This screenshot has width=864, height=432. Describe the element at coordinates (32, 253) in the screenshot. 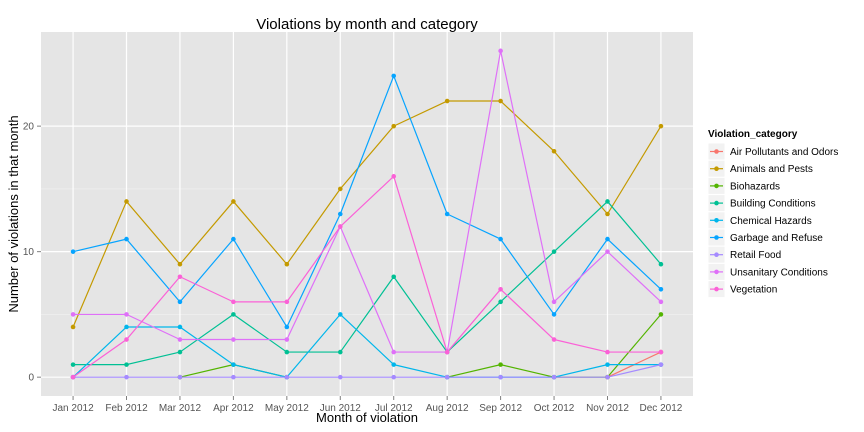

I see `y-axis: 0 10 20` at that location.